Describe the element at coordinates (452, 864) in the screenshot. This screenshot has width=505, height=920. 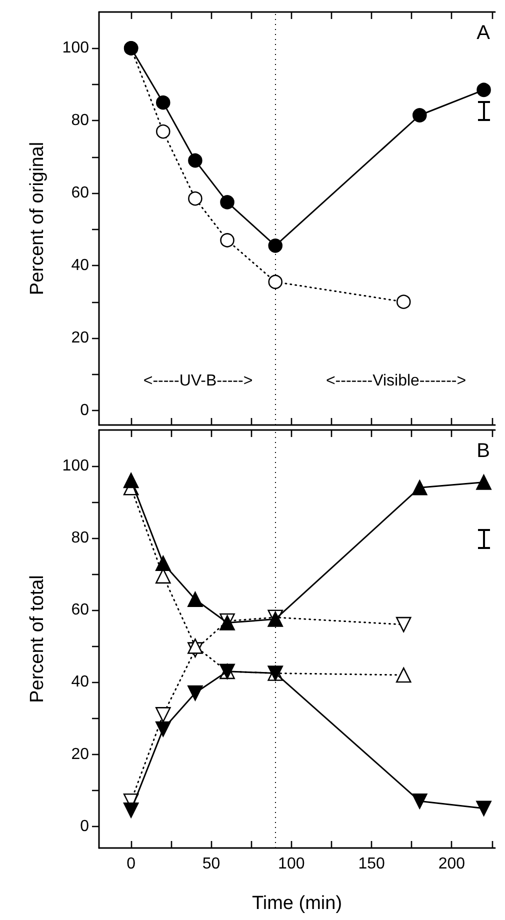
I see `x-tick-label: 200` at that location.